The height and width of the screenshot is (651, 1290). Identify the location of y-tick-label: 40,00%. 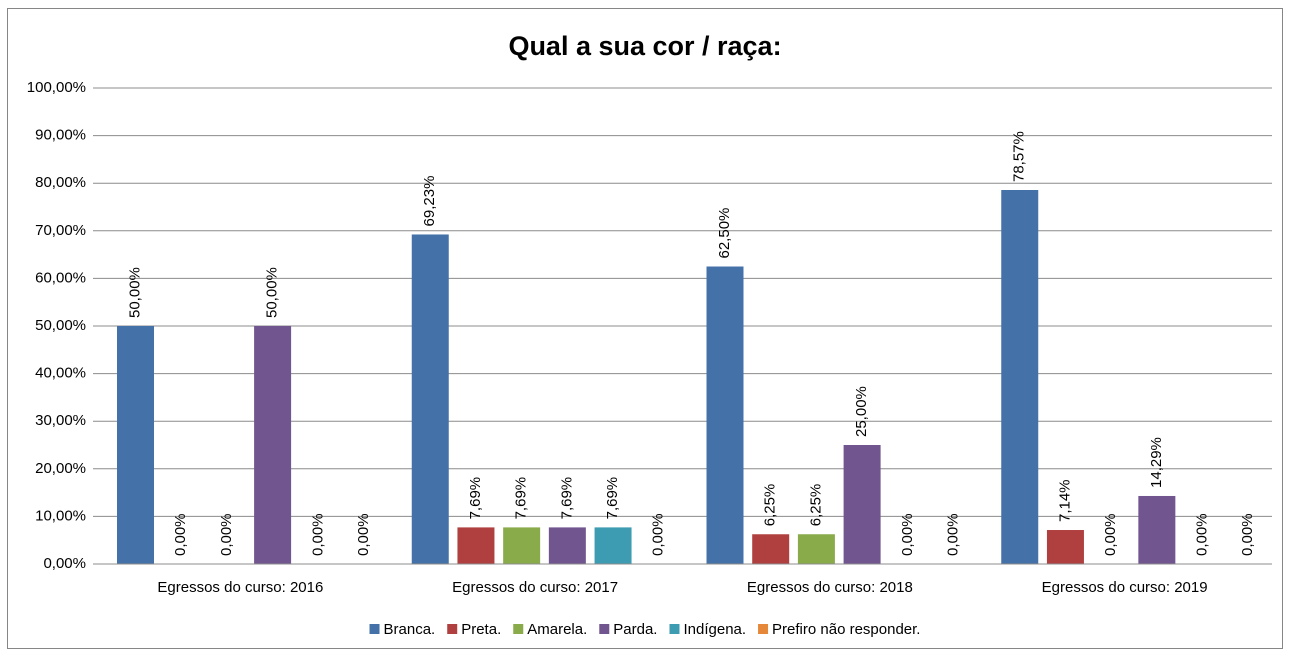
(60, 373).